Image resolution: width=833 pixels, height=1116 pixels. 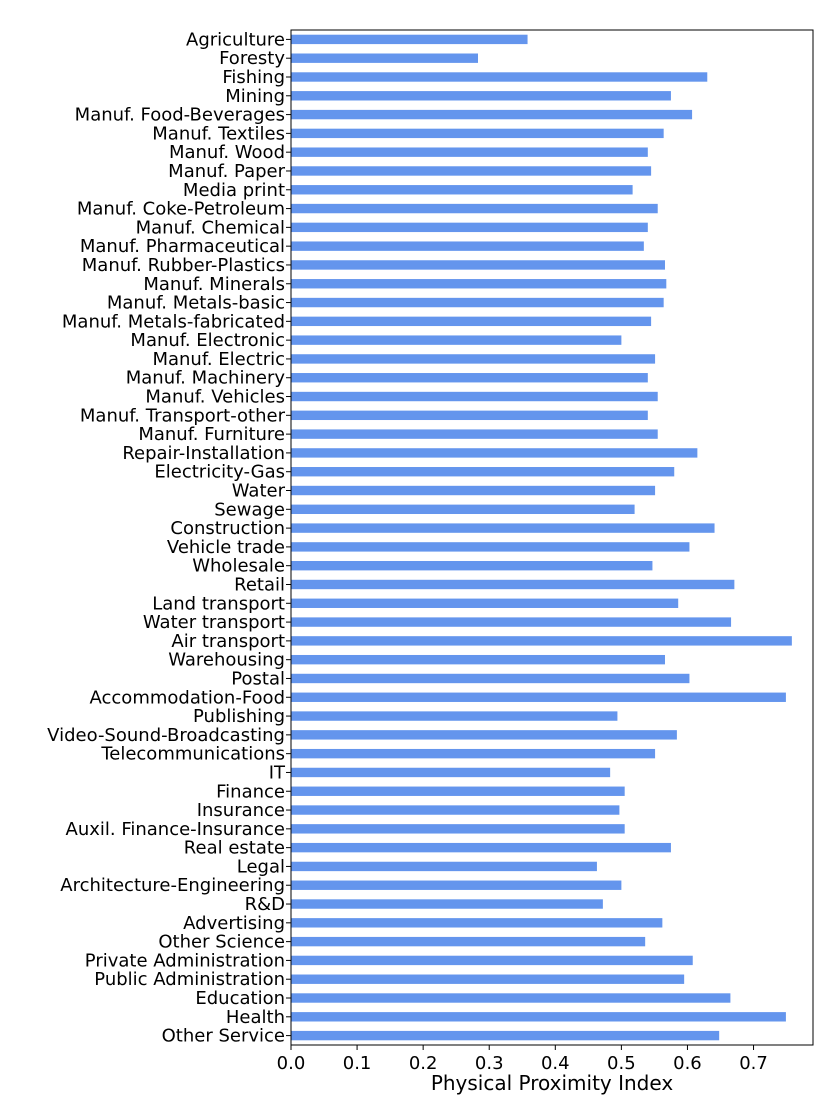 What do you see at coordinates (235, 39) in the screenshot?
I see `y-tick-label: Agriculture` at bounding box center [235, 39].